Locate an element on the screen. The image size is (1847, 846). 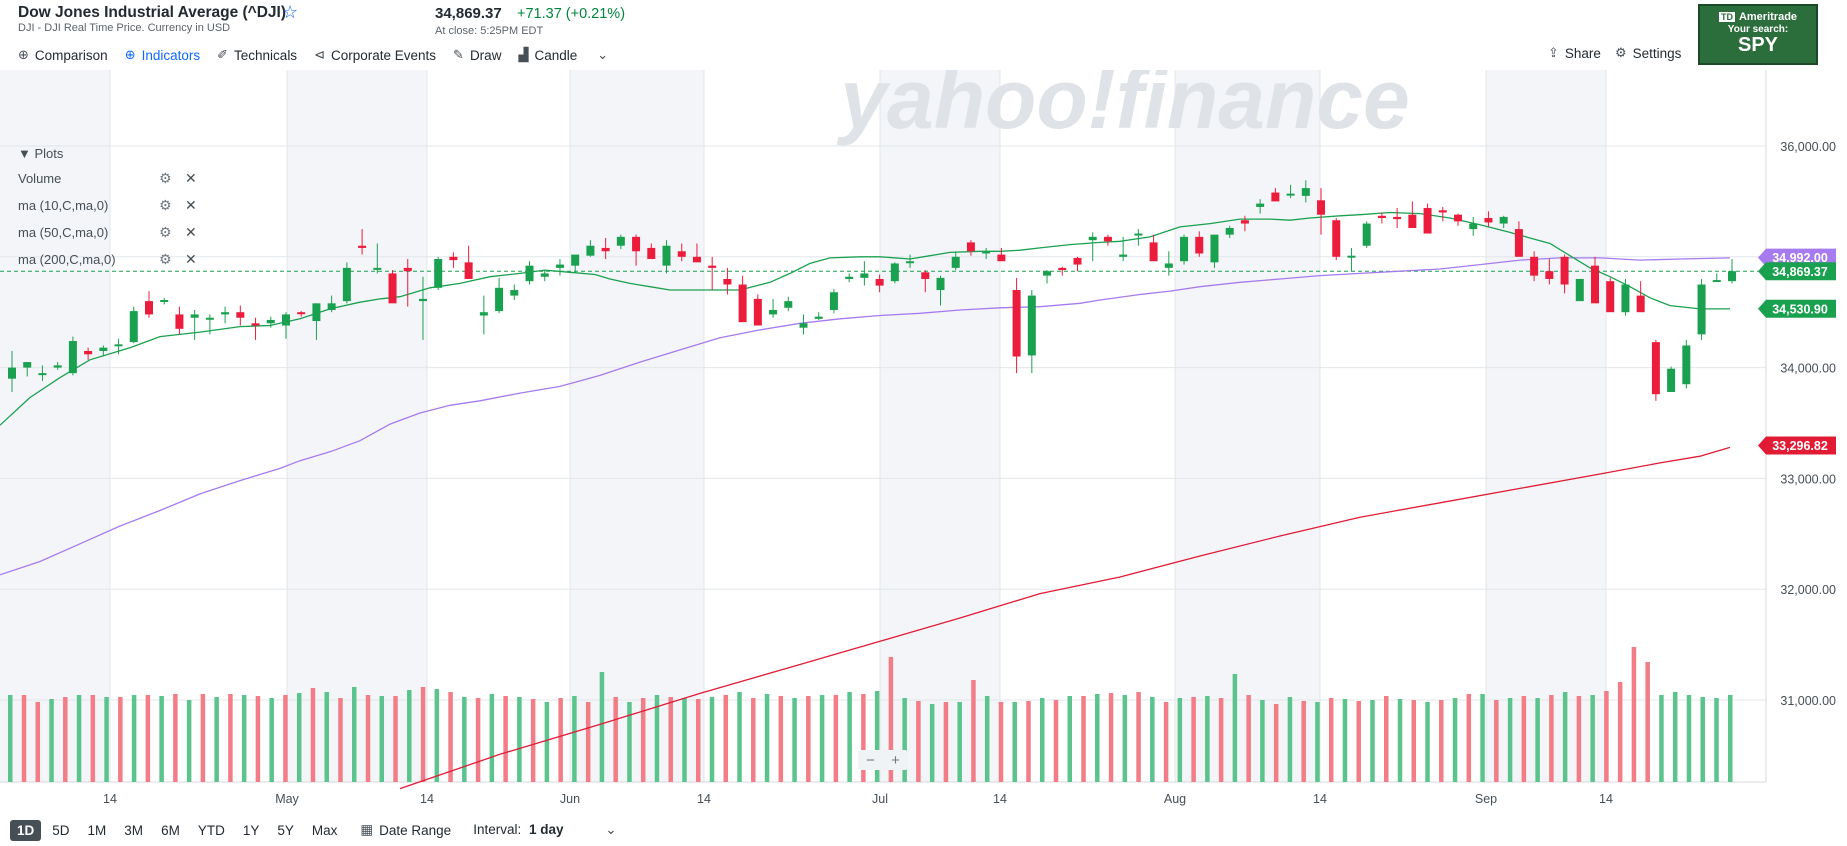
zoom-out-button: − is located at coordinates (870, 760).